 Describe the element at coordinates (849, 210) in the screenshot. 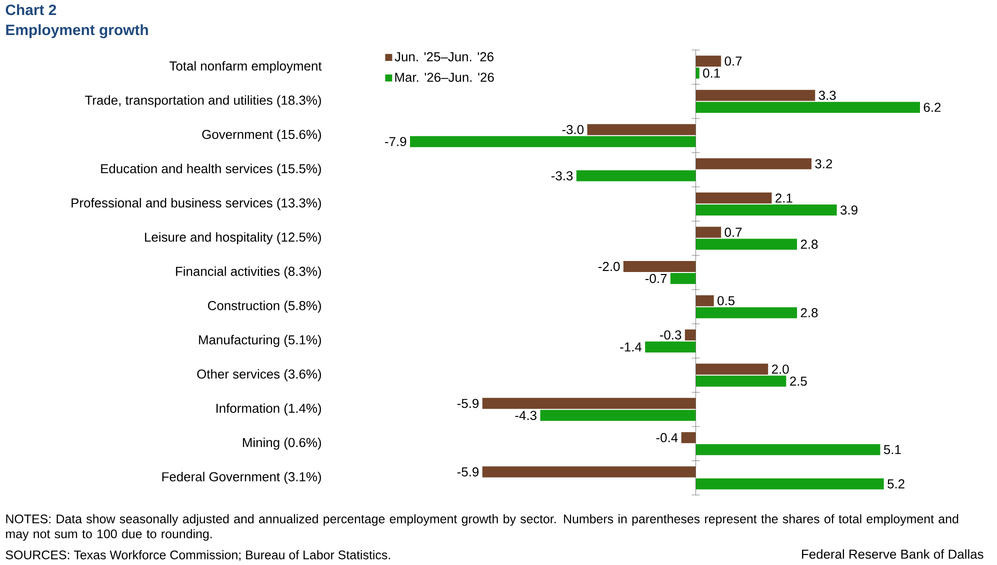

I see `data-label: 3.9` at that location.